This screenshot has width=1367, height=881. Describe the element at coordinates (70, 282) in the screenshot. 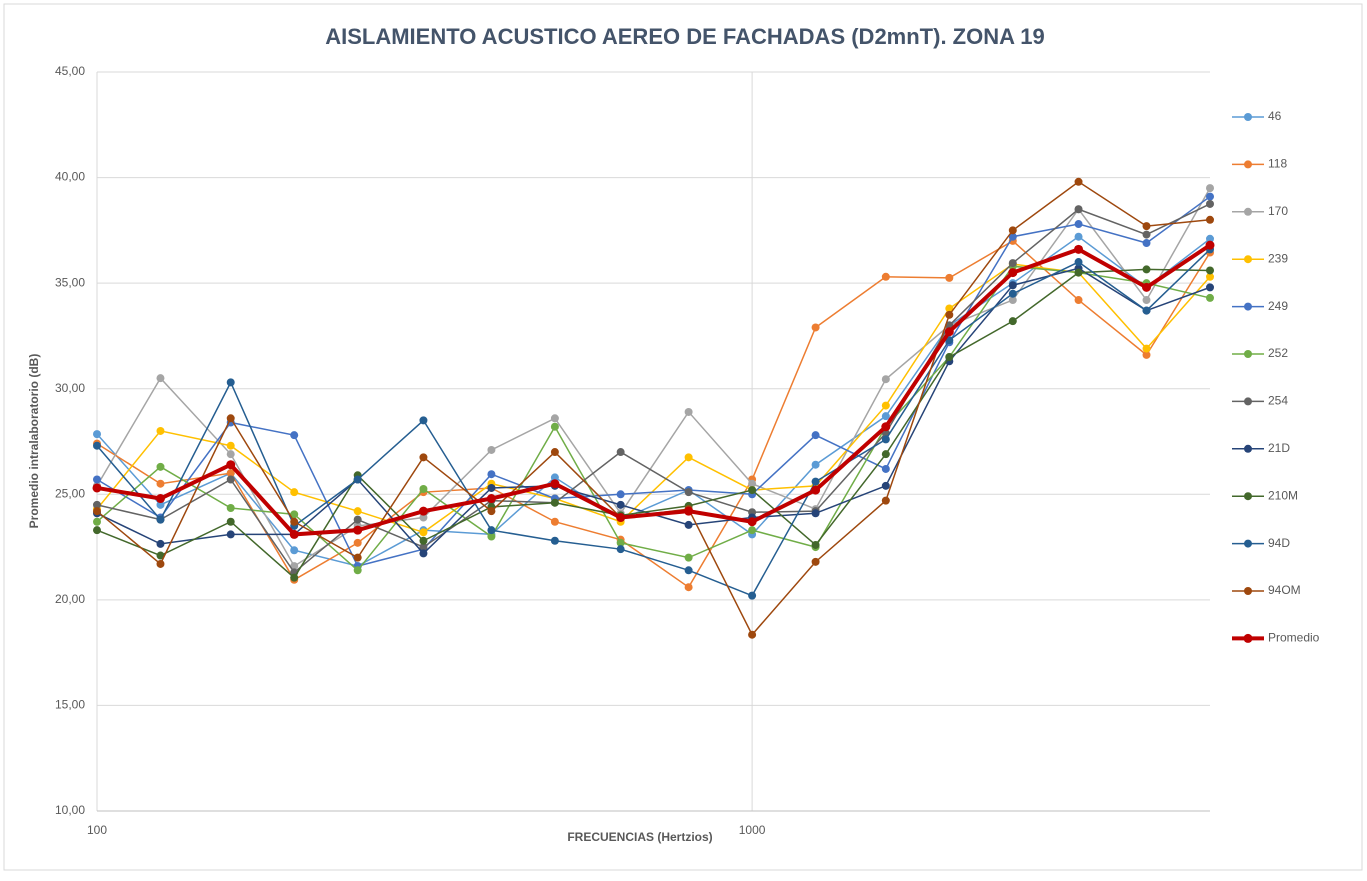

I see `y-tick-label: 35,00` at that location.